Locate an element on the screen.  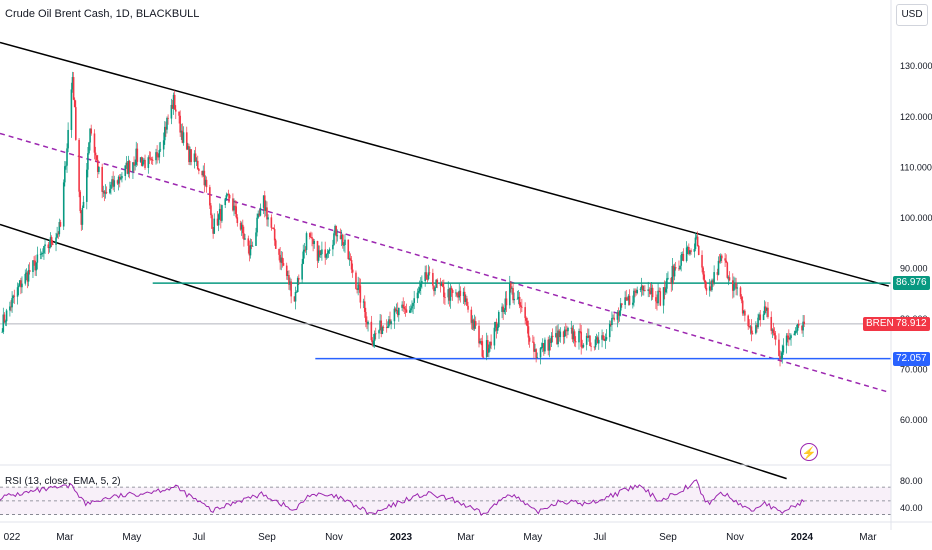
x-tick-label: Mar is located at coordinates (65, 537).